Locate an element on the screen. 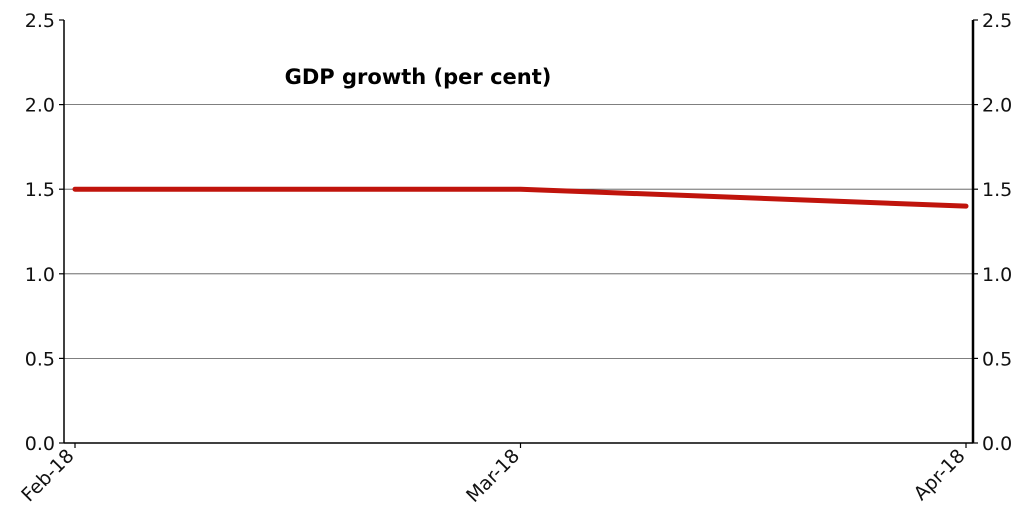  right-y-tick-labels: 0.0 0.5 1.0 1.5 2.0 2.5 is located at coordinates (992, 232).